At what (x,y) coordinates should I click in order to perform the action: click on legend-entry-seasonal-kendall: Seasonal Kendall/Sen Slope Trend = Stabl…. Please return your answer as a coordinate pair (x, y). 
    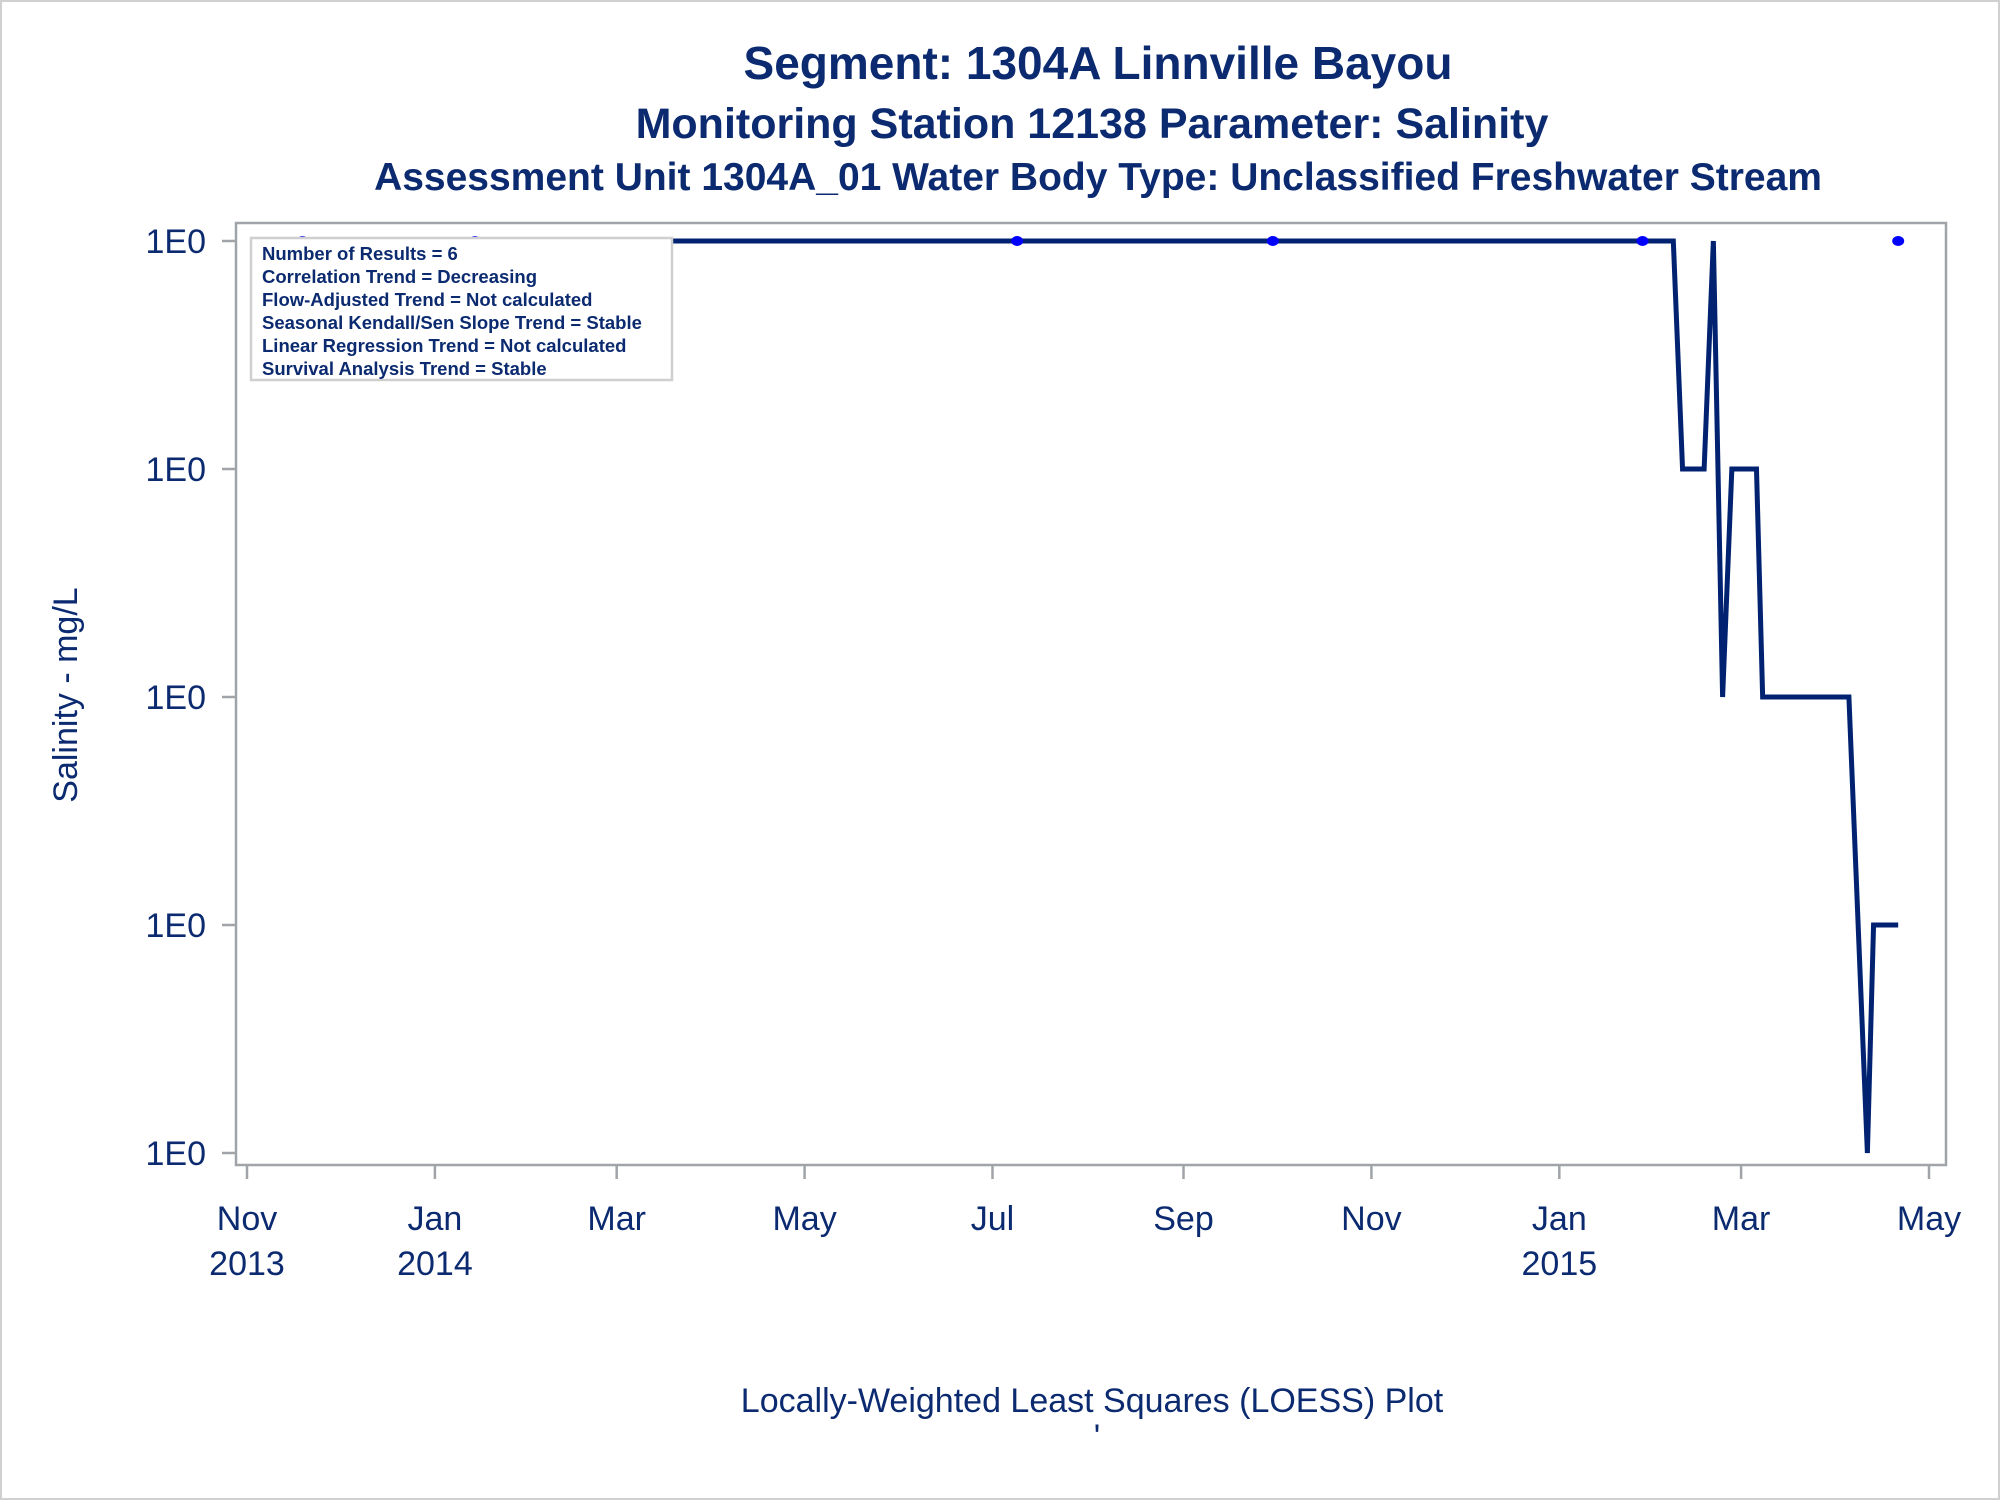
    Looking at the image, I should click on (452, 322).